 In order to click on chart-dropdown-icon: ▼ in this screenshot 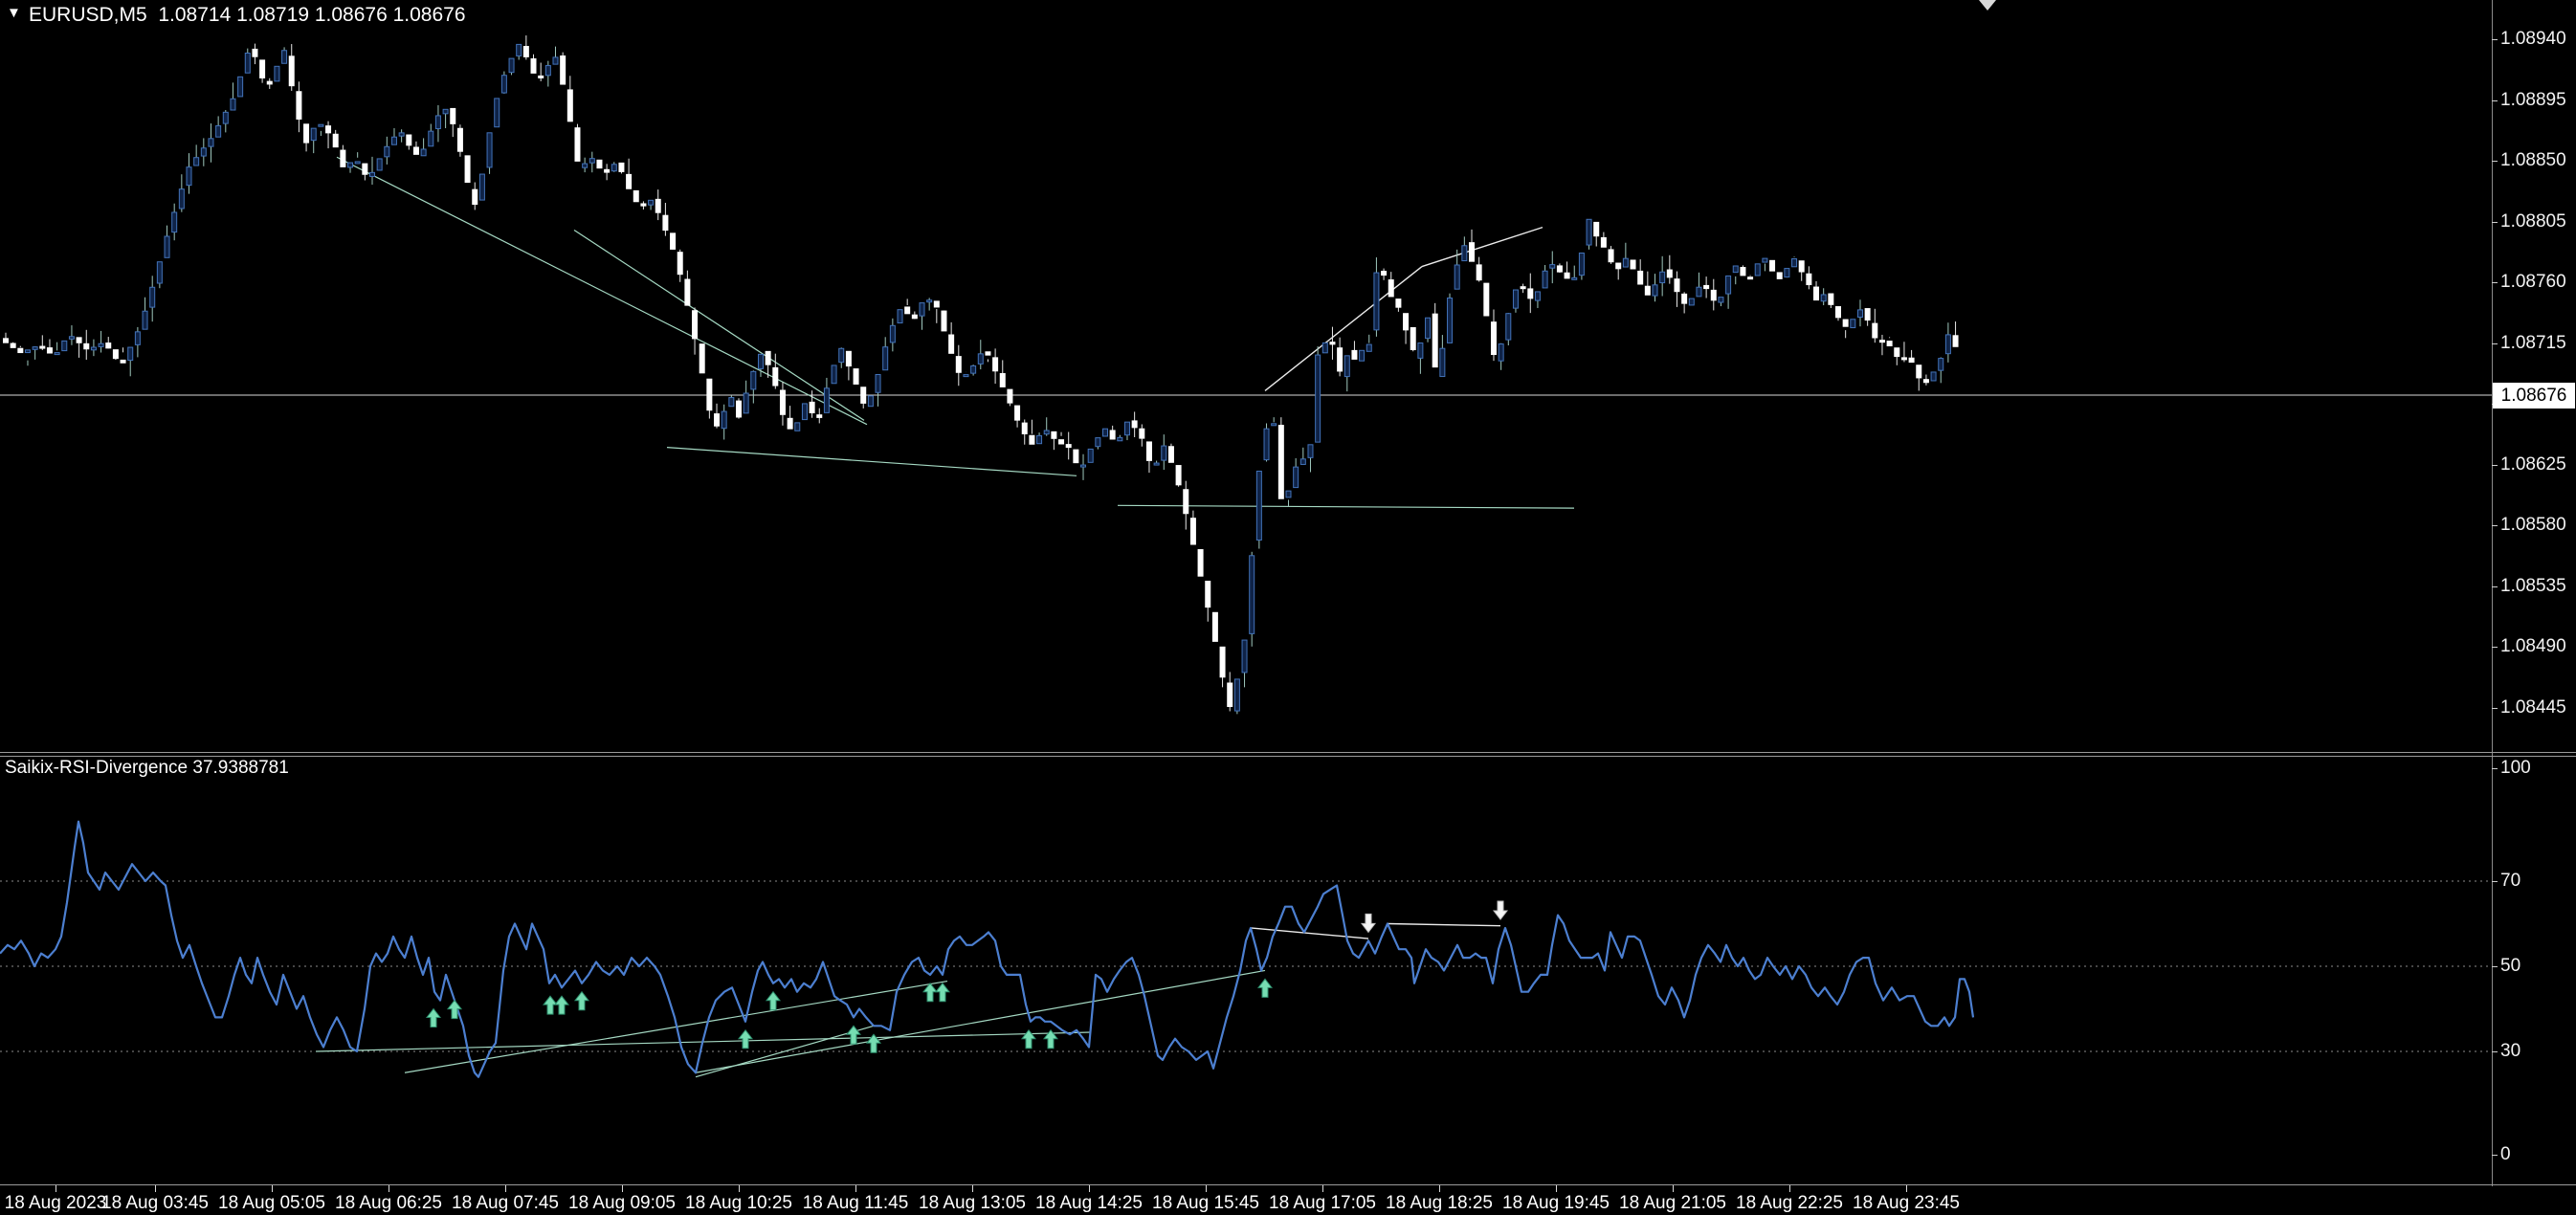, I will do `click(14, 13)`.